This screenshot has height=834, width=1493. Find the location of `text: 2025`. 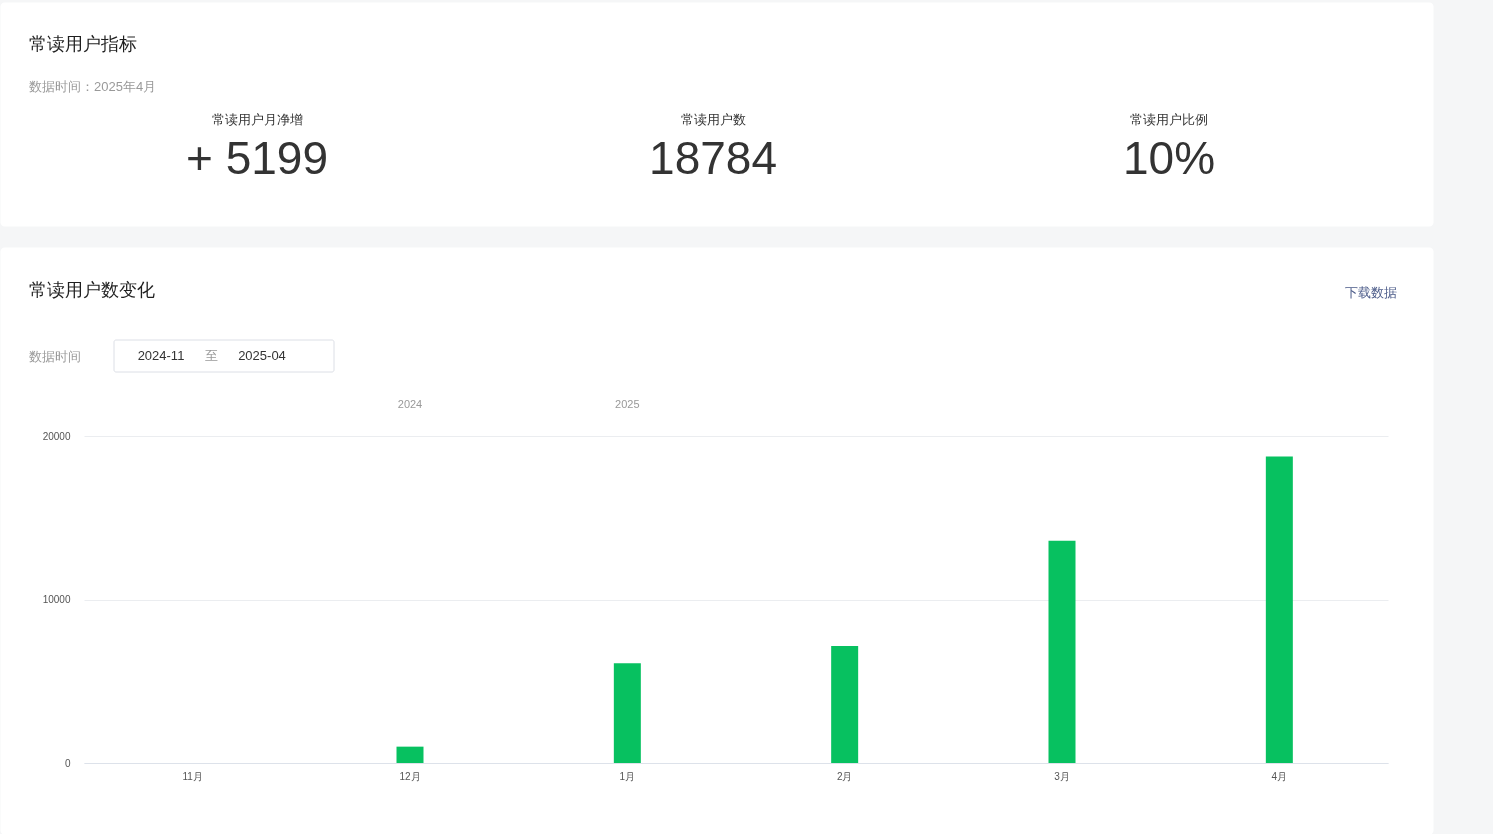

text: 2025 is located at coordinates (627, 404).